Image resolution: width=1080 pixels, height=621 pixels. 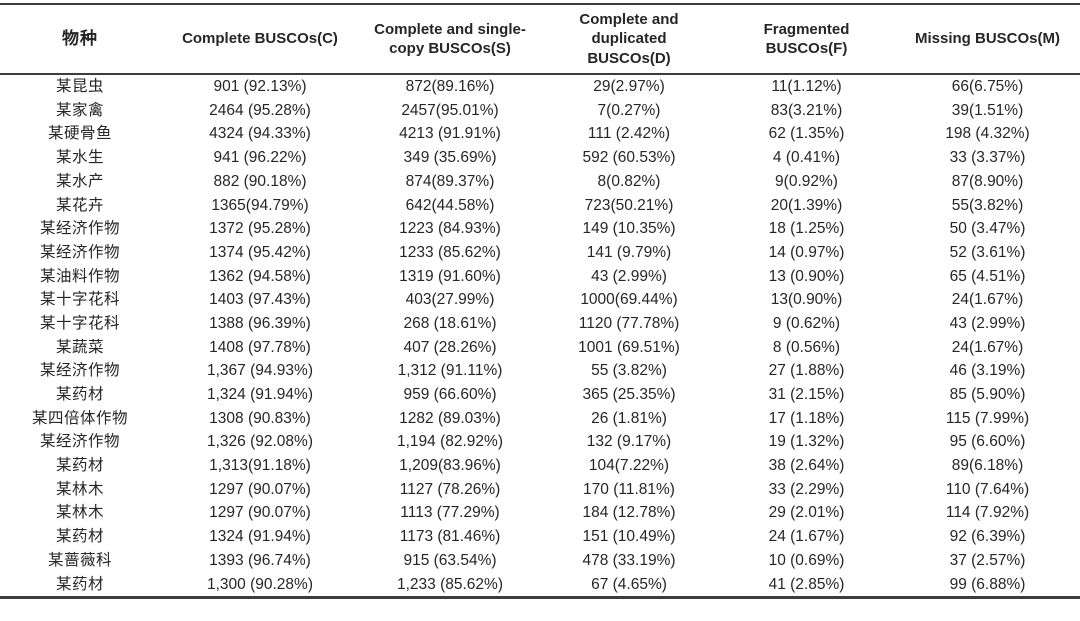 What do you see at coordinates (260, 489) in the screenshot?
I see `table-cell-complete: 1297 (90.07%)` at bounding box center [260, 489].